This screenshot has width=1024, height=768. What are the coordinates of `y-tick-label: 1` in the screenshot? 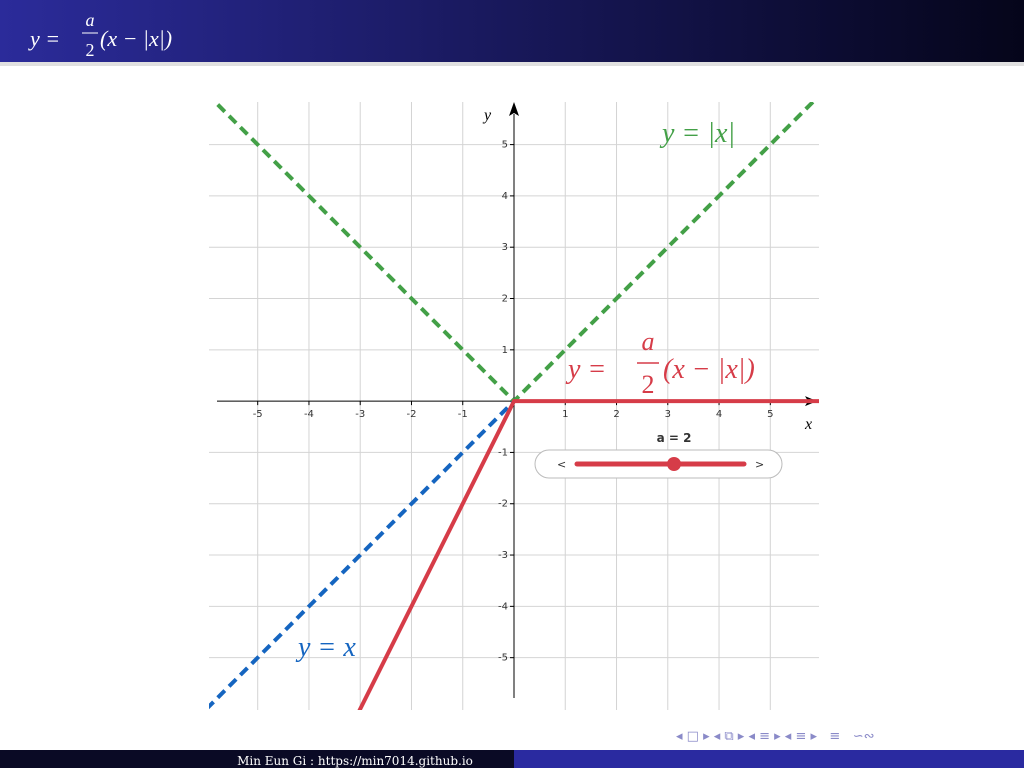 It's located at (505, 350).